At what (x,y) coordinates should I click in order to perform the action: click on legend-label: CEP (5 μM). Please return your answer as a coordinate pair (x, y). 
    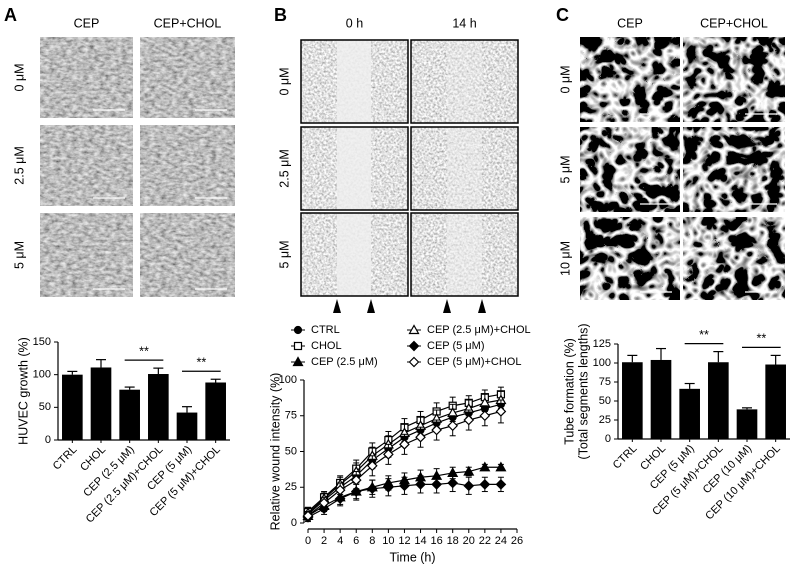
    Looking at the image, I should click on (455, 346).